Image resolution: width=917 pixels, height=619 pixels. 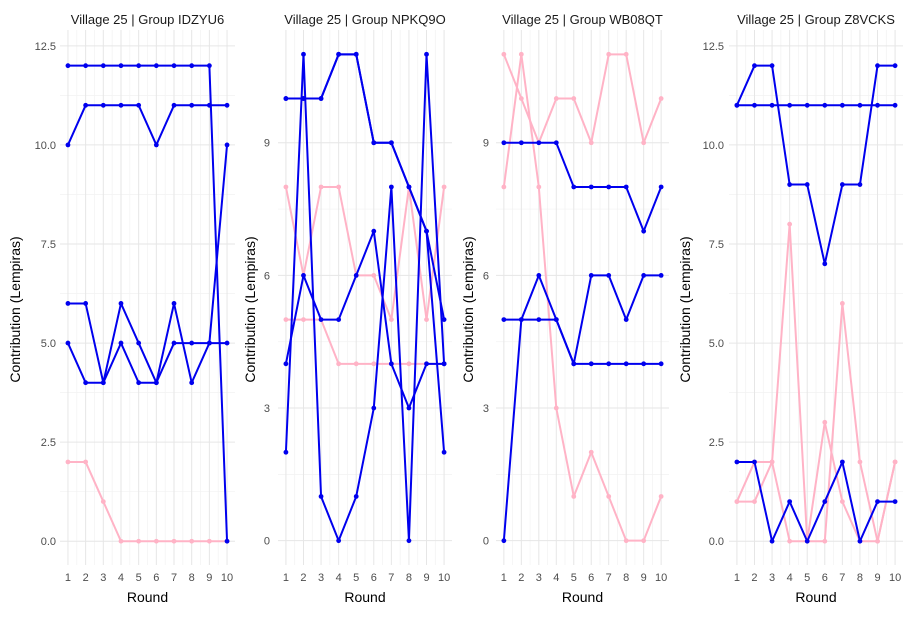 What do you see at coordinates (486, 542) in the screenshot?
I see `y-tick-label: 0` at bounding box center [486, 542].